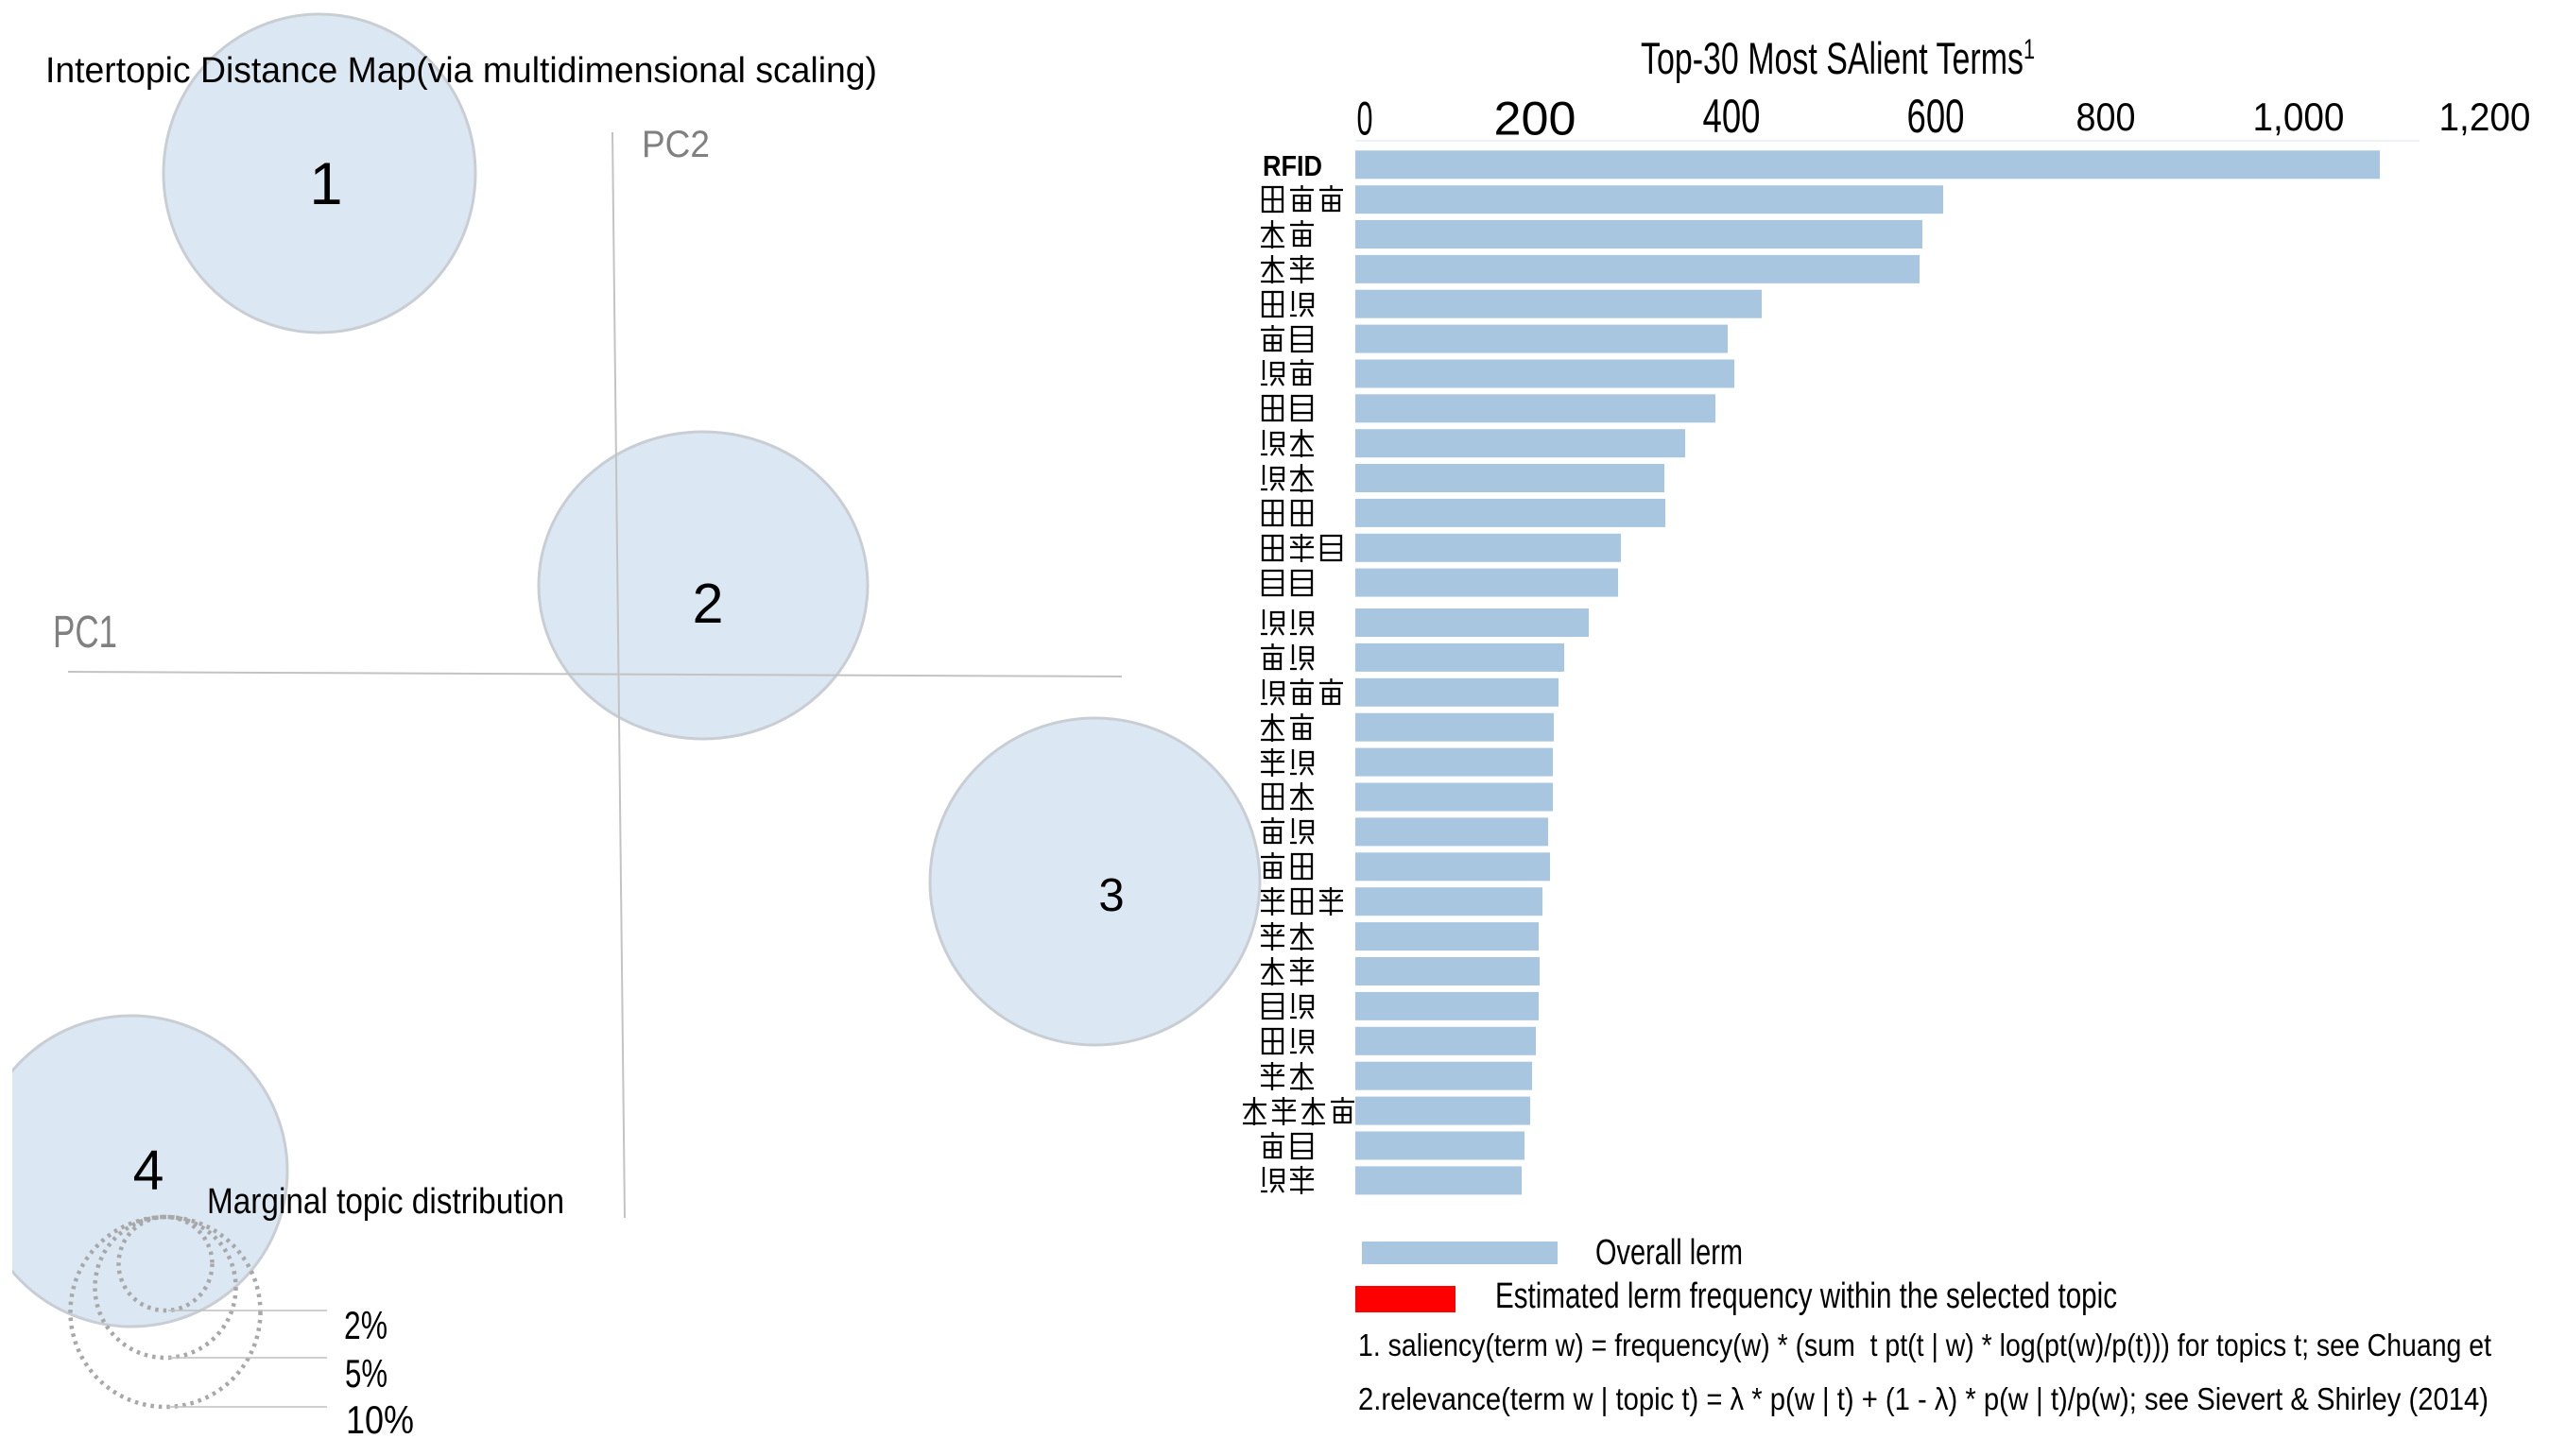 This screenshot has height=1456, width=2549. Describe the element at coordinates (380, 1420) in the screenshot. I see `svg-text: 10%` at that location.